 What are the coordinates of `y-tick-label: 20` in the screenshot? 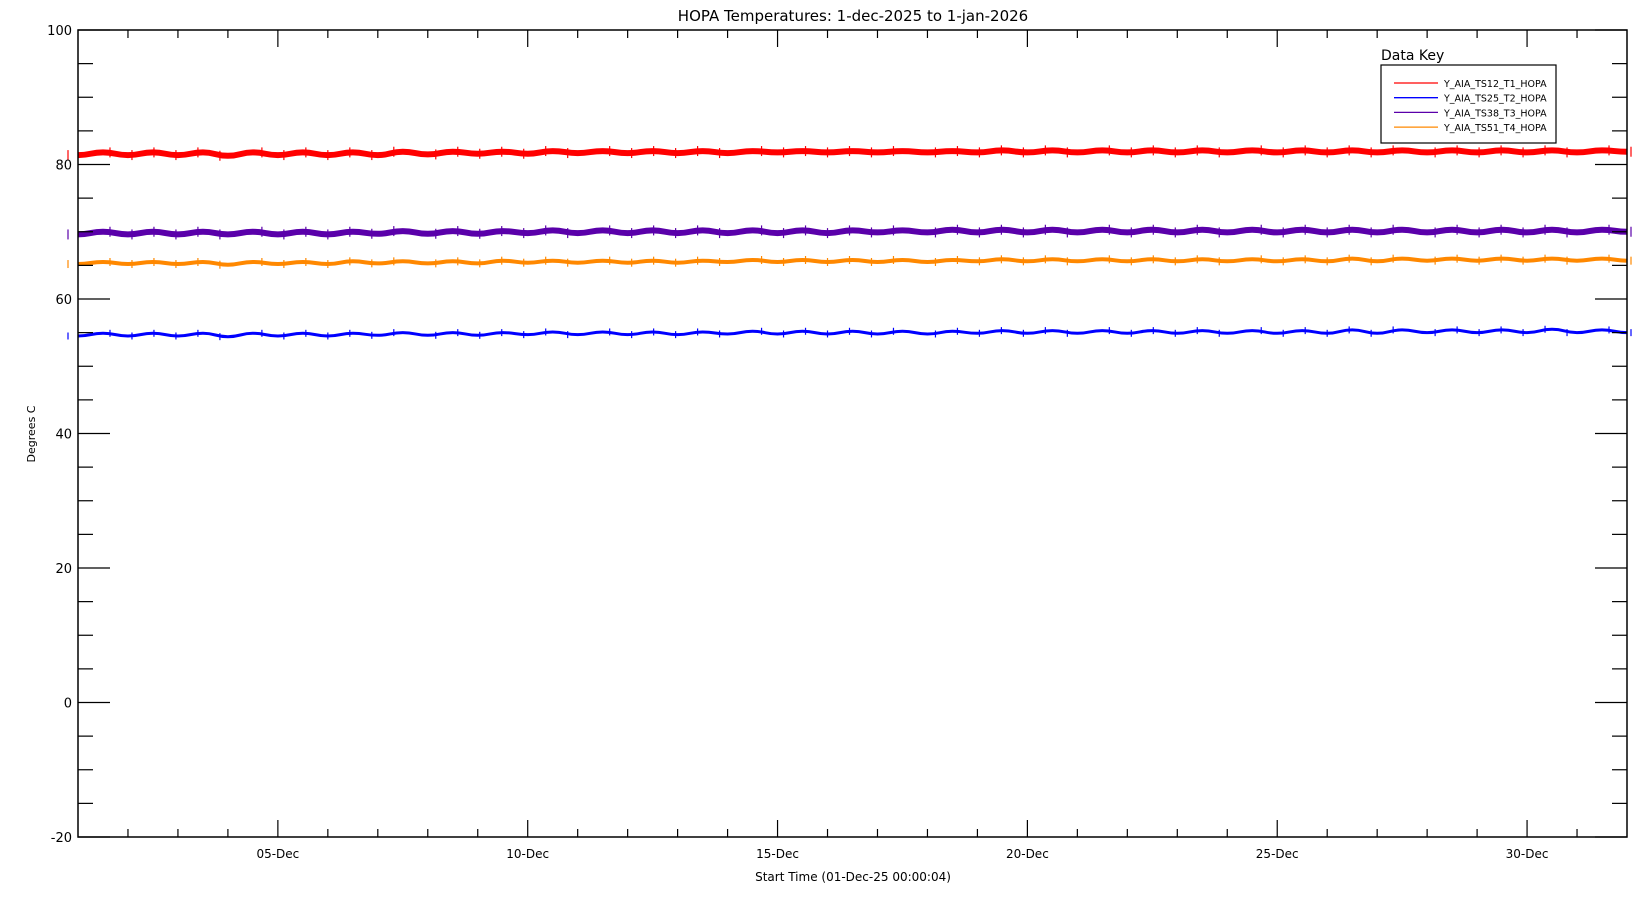 It's located at (63, 569).